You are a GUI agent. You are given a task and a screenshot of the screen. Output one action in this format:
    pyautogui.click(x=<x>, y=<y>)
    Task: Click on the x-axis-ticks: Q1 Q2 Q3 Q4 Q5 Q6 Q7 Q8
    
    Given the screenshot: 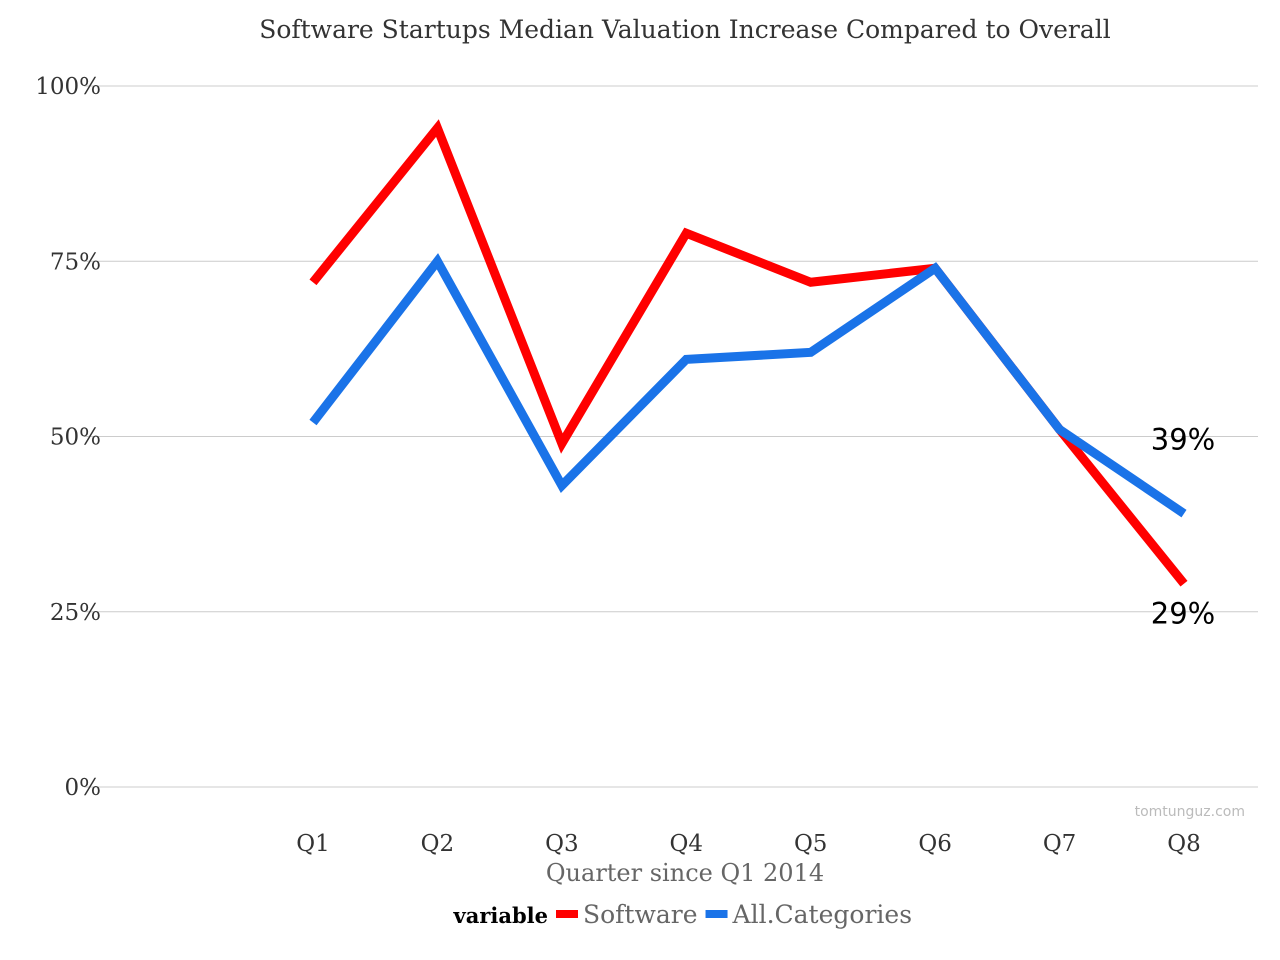 What is the action you would take?
    pyautogui.click(x=748, y=844)
    